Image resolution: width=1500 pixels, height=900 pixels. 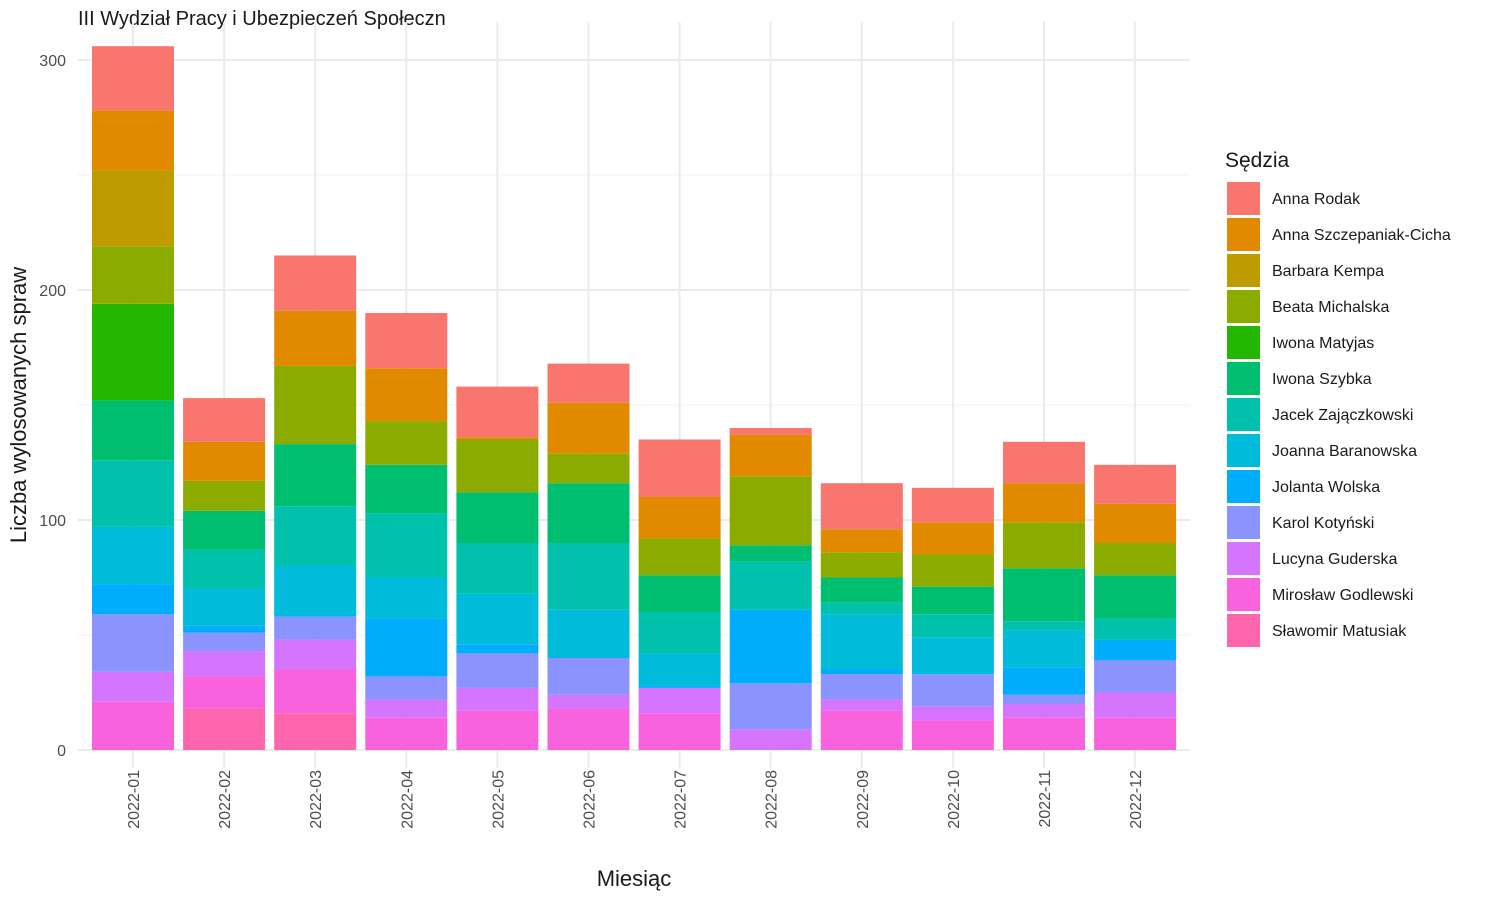 I want to click on y-axis-title: Liczba wylosowanych spraw, so click(x=18, y=405).